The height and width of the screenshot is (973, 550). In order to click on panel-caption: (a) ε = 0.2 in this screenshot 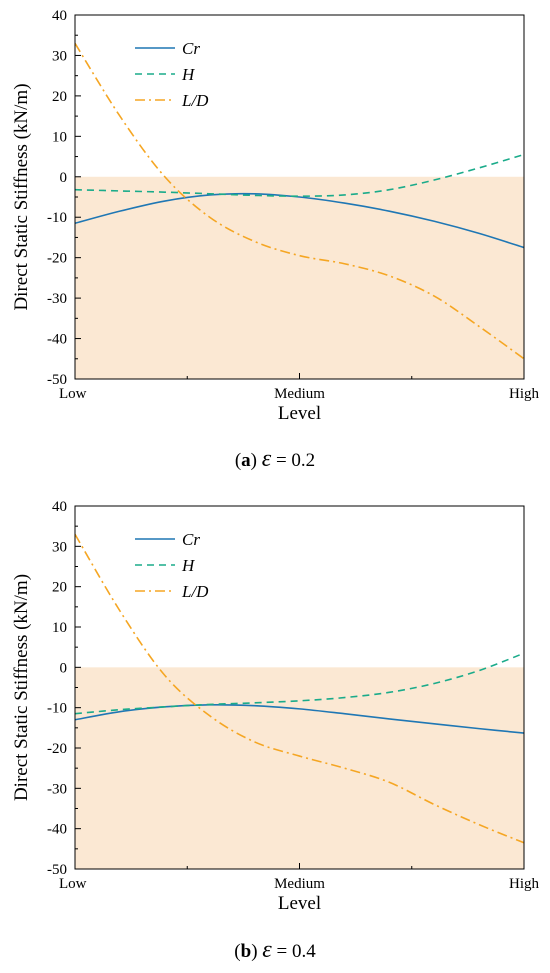, I will do `click(275, 459)`.